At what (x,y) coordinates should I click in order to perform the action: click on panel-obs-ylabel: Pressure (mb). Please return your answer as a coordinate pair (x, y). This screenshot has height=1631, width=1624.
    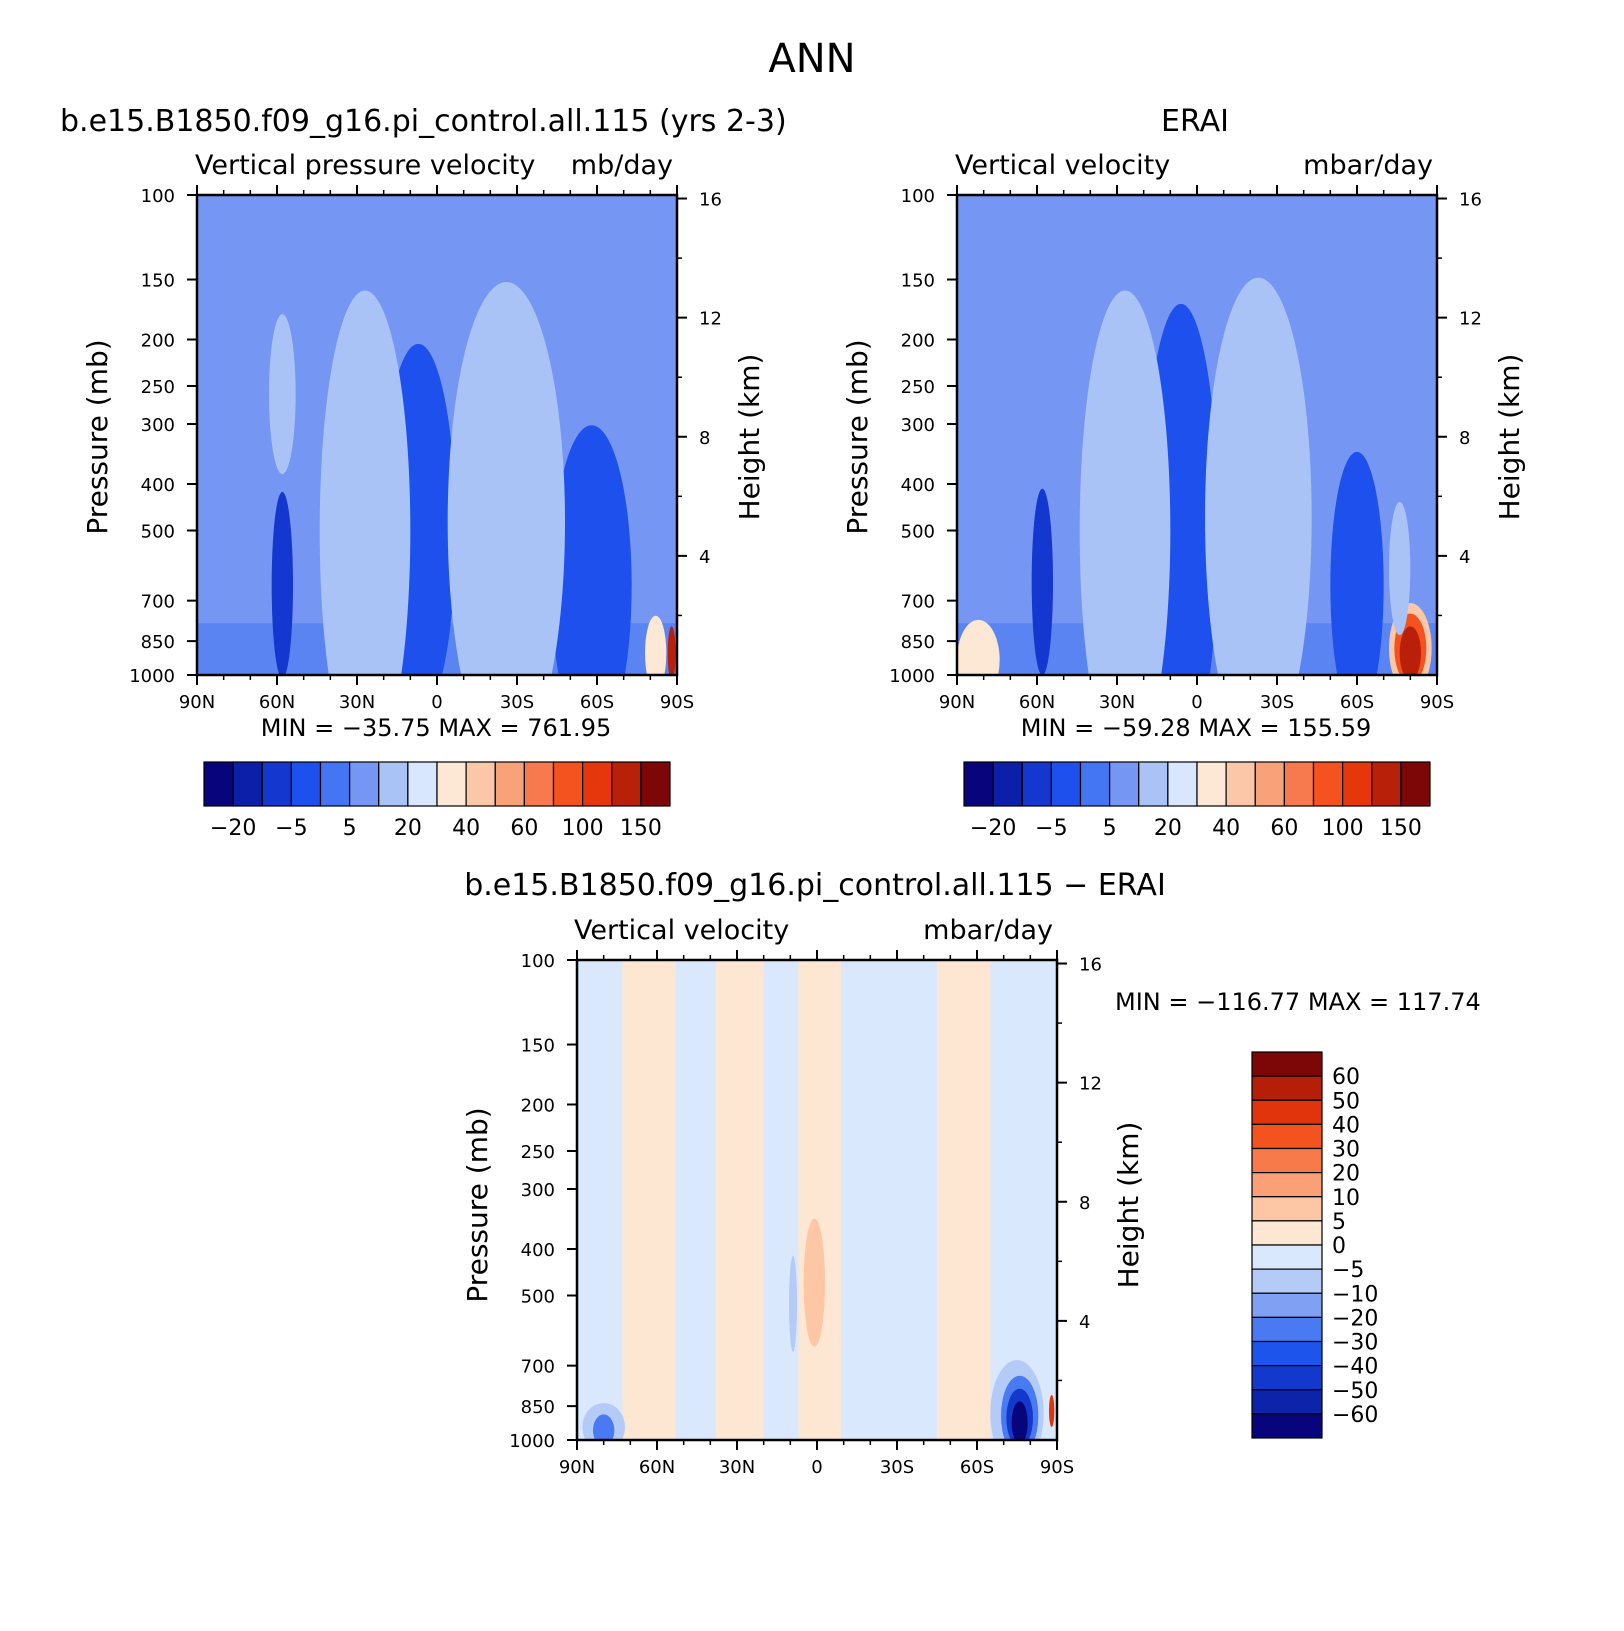
    Looking at the image, I should click on (857, 436).